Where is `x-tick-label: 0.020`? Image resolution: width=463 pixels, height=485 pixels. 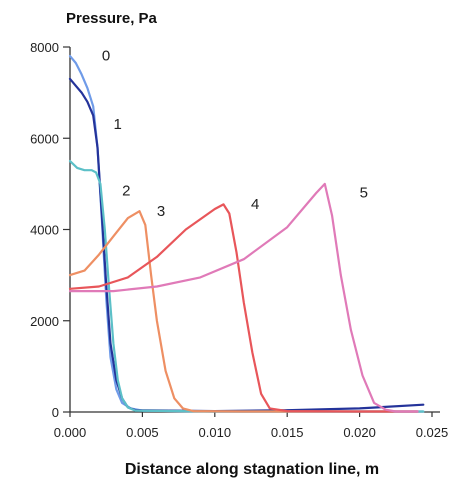 x-tick-label: 0.020 is located at coordinates (359, 432).